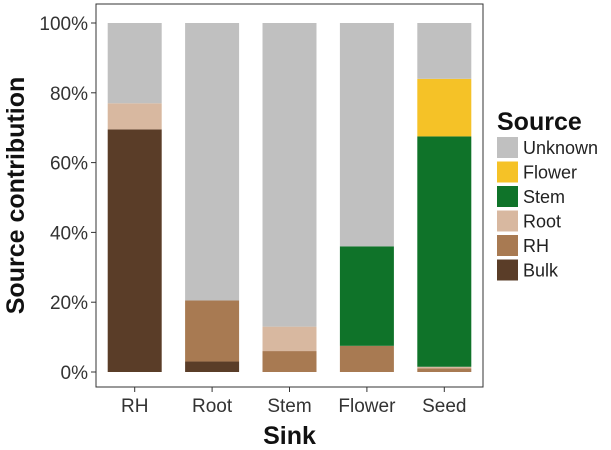 This screenshot has height=450, width=611. I want to click on legend-swatch-stem, so click(507, 196).